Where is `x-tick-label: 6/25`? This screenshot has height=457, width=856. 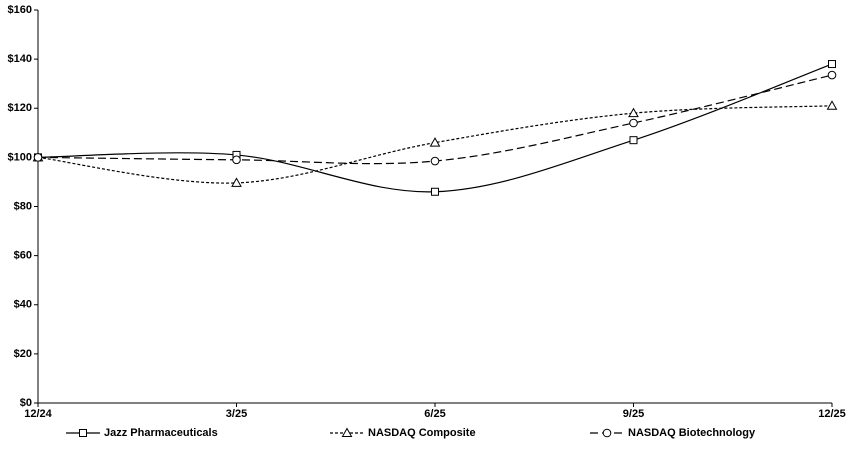
x-tick-label: 6/25 is located at coordinates (434, 414).